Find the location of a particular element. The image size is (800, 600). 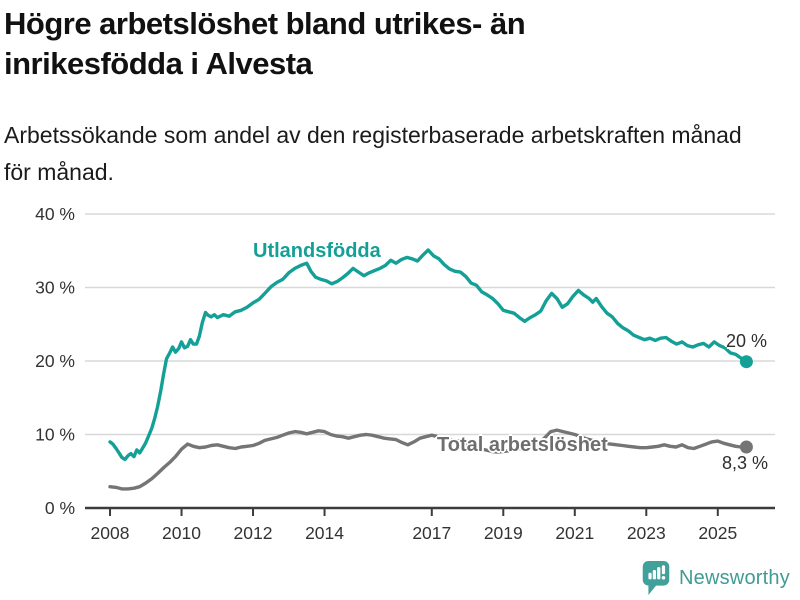

end-value-label-total: 8,3 % is located at coordinates (745, 463).